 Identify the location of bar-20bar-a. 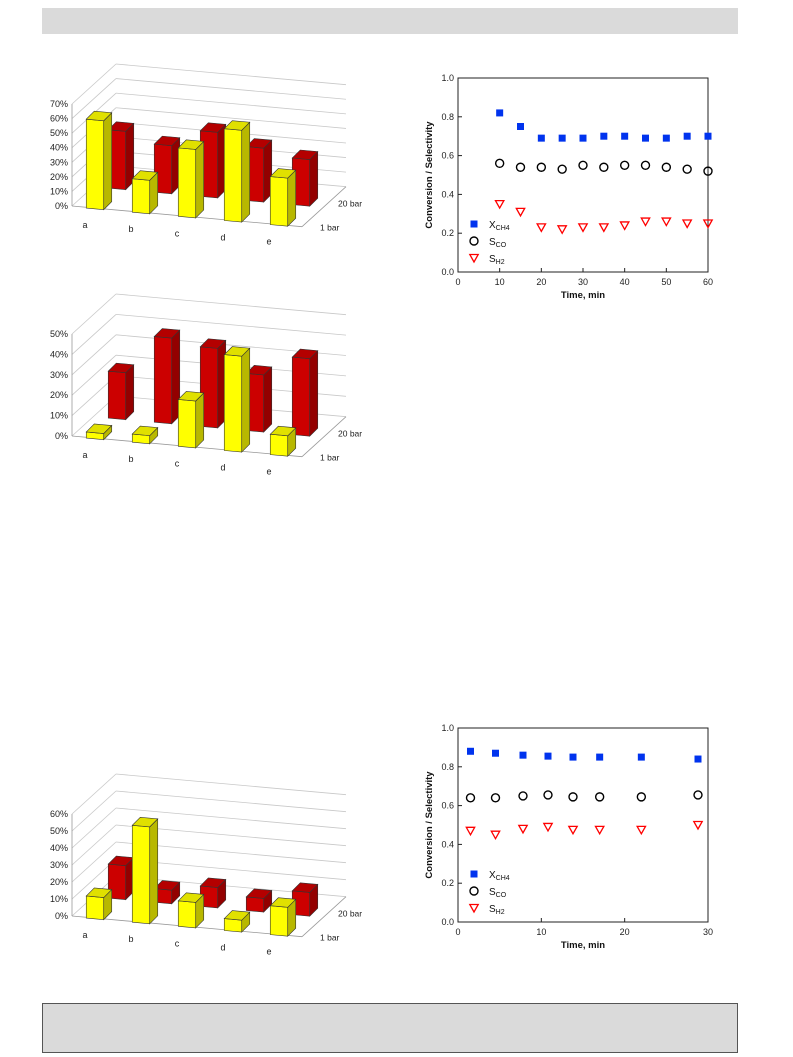
(121, 391).